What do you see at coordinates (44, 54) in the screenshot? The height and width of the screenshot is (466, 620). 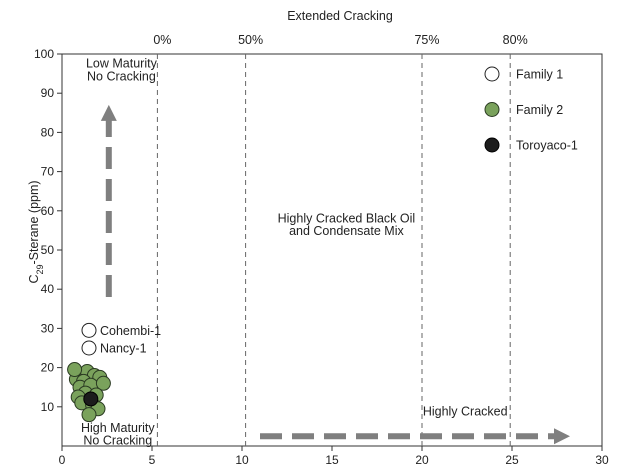 I see `y-tick-label: 100` at bounding box center [44, 54].